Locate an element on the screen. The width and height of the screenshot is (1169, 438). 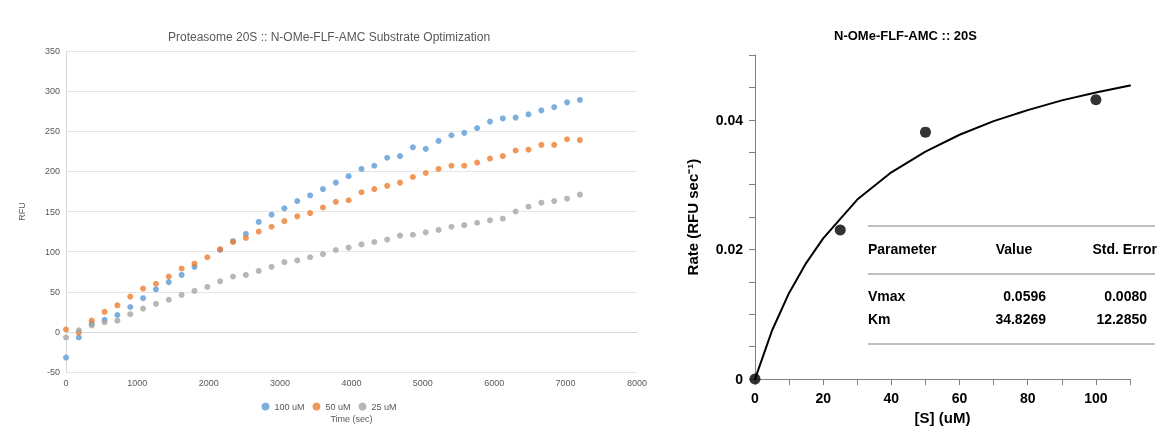
annotation: 0.0596 is located at coordinates (1025, 296).